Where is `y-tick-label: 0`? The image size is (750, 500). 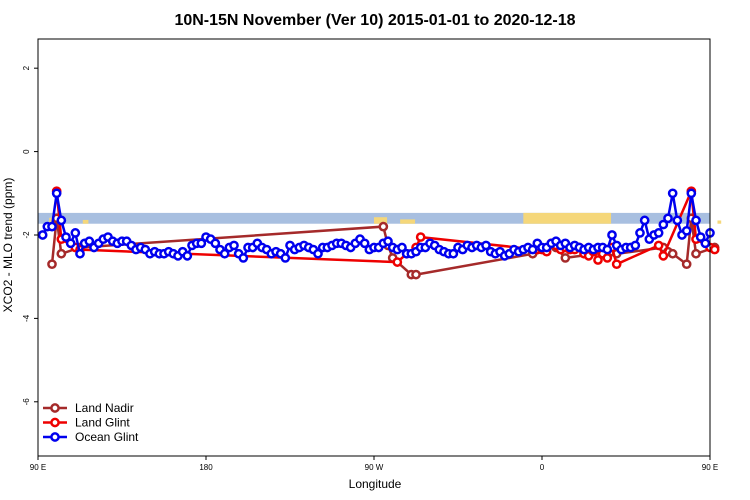
y-tick-label: 0 is located at coordinates (26, 151).